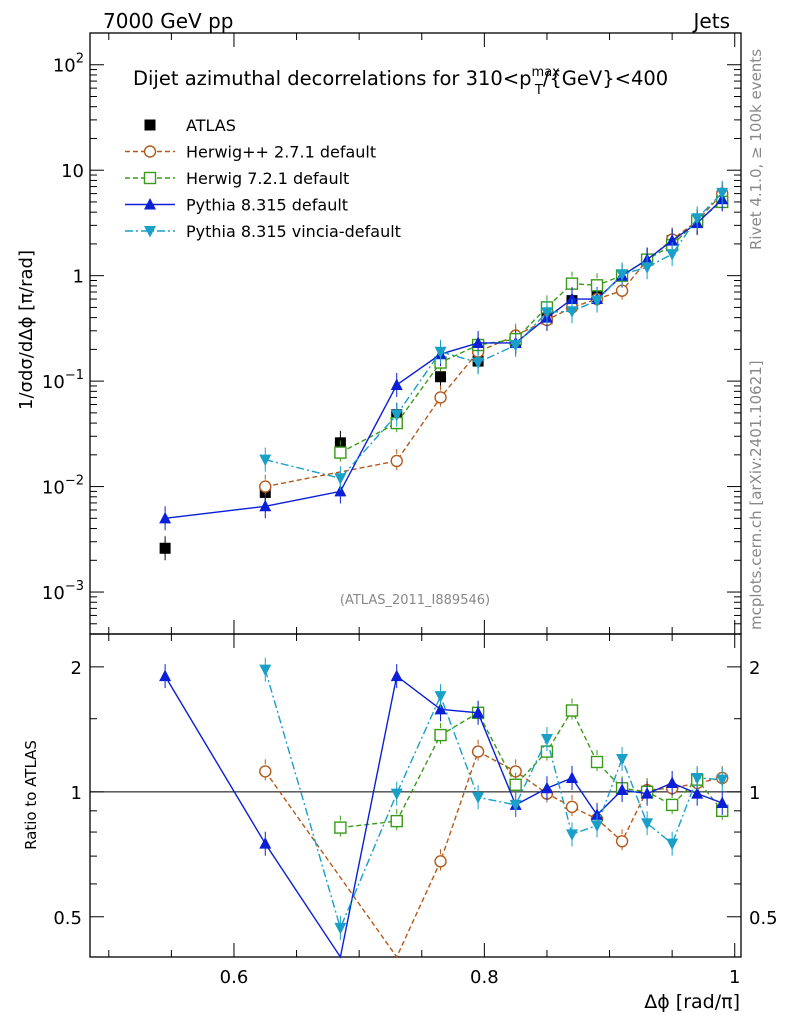 The height and width of the screenshot is (1024, 786). Describe the element at coordinates (484, 977) in the screenshot. I see `x-tick-label: 0.8` at that location.